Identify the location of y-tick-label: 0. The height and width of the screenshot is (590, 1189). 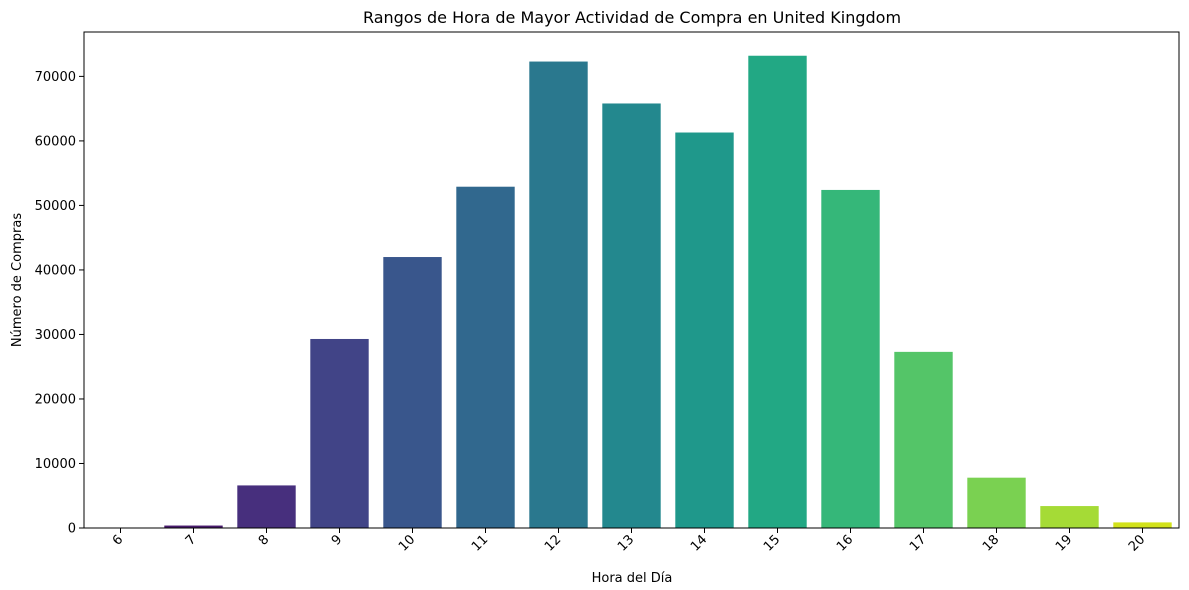
(72, 529).